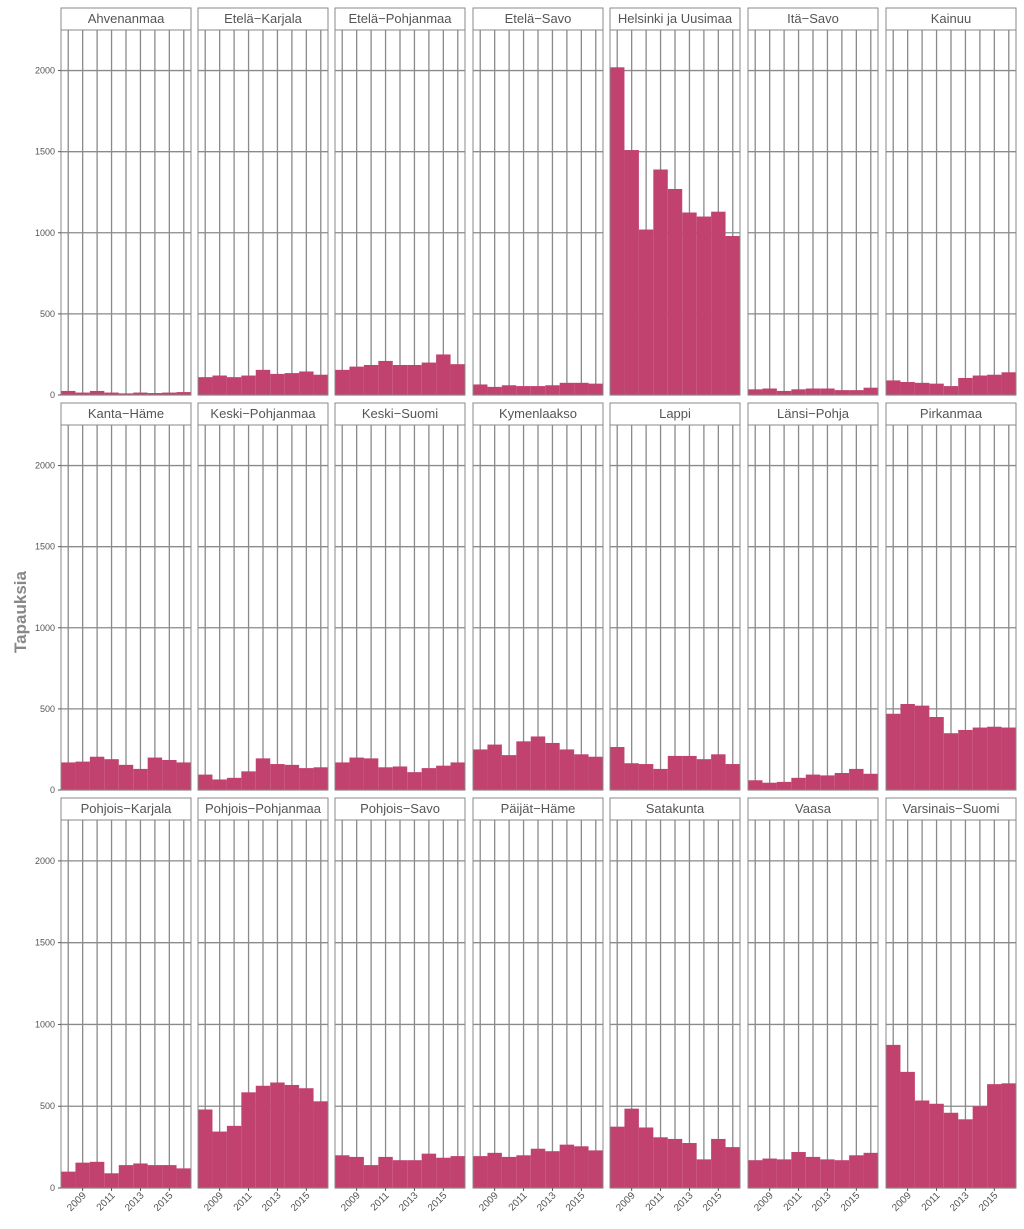  I want to click on y-tick-label: 500, so click(47, 709).